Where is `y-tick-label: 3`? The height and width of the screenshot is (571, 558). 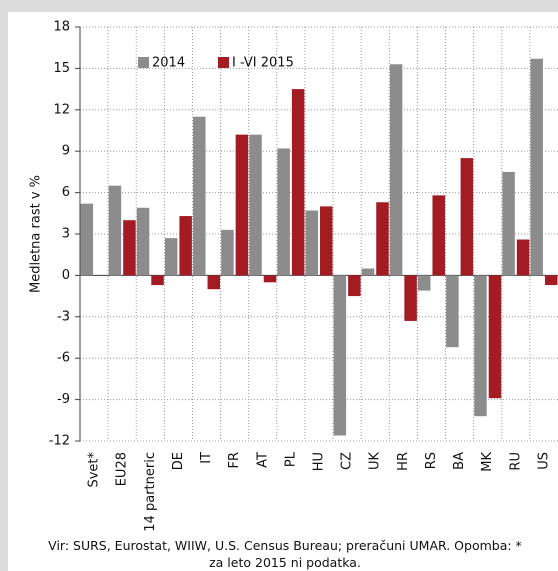 y-tick-label: 3 is located at coordinates (66, 234).